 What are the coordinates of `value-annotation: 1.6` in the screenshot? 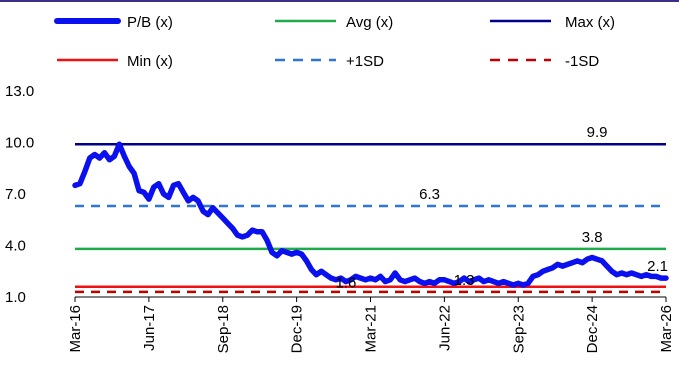 It's located at (345, 283).